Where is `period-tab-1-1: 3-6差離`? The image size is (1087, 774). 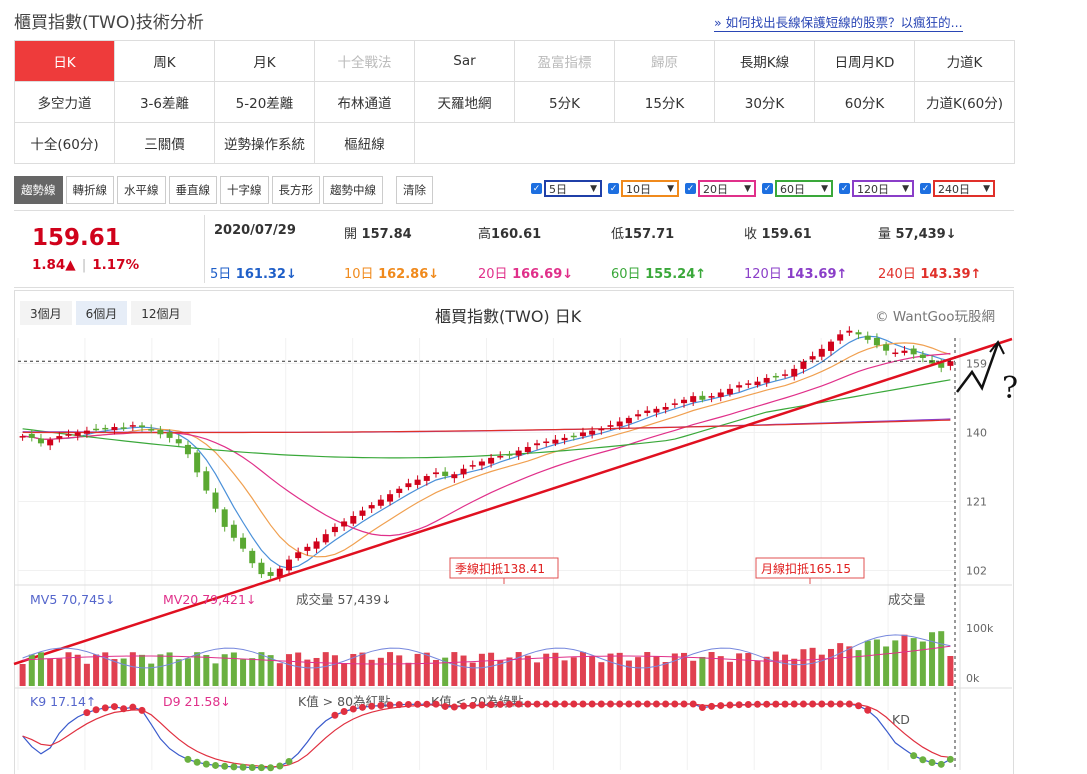
period-tab-1-1: 3-6差離 is located at coordinates (165, 102).